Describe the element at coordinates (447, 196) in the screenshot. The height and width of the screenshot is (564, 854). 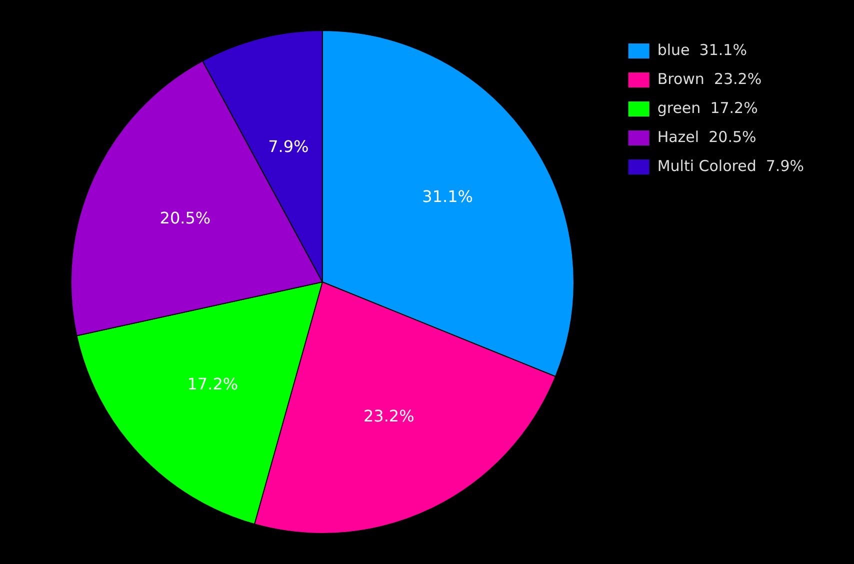
I see `data-label: 31.1%` at that location.